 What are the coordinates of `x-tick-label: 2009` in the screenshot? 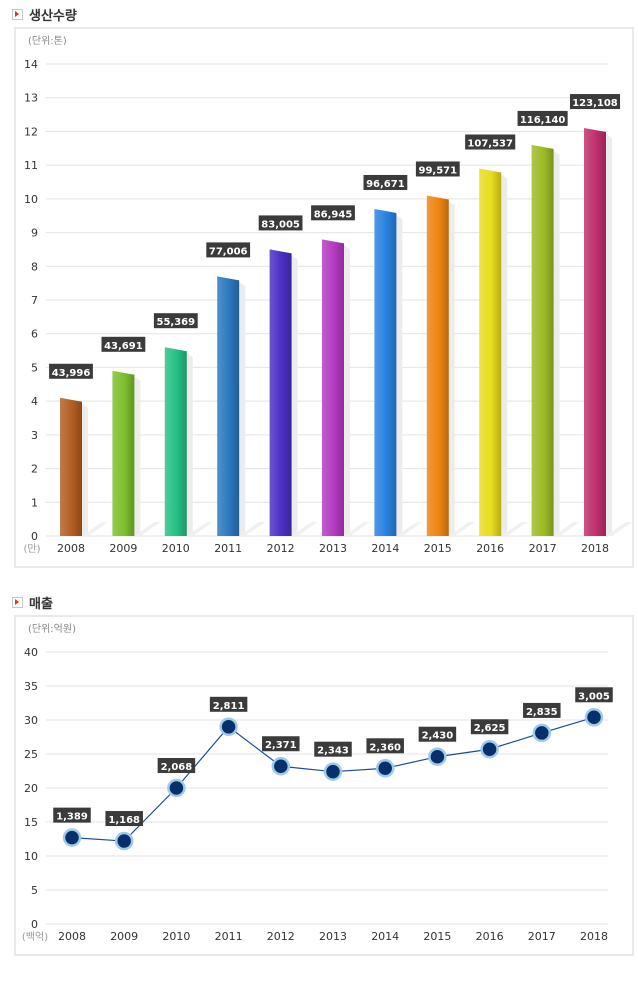 It's located at (124, 936).